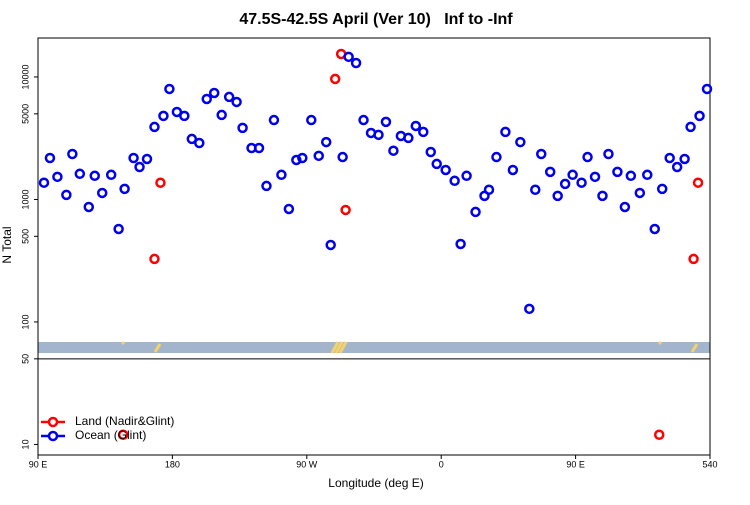 This screenshot has height=505, width=750. Describe the element at coordinates (25, 76) in the screenshot. I see `y-tick-label: 10000` at that location.